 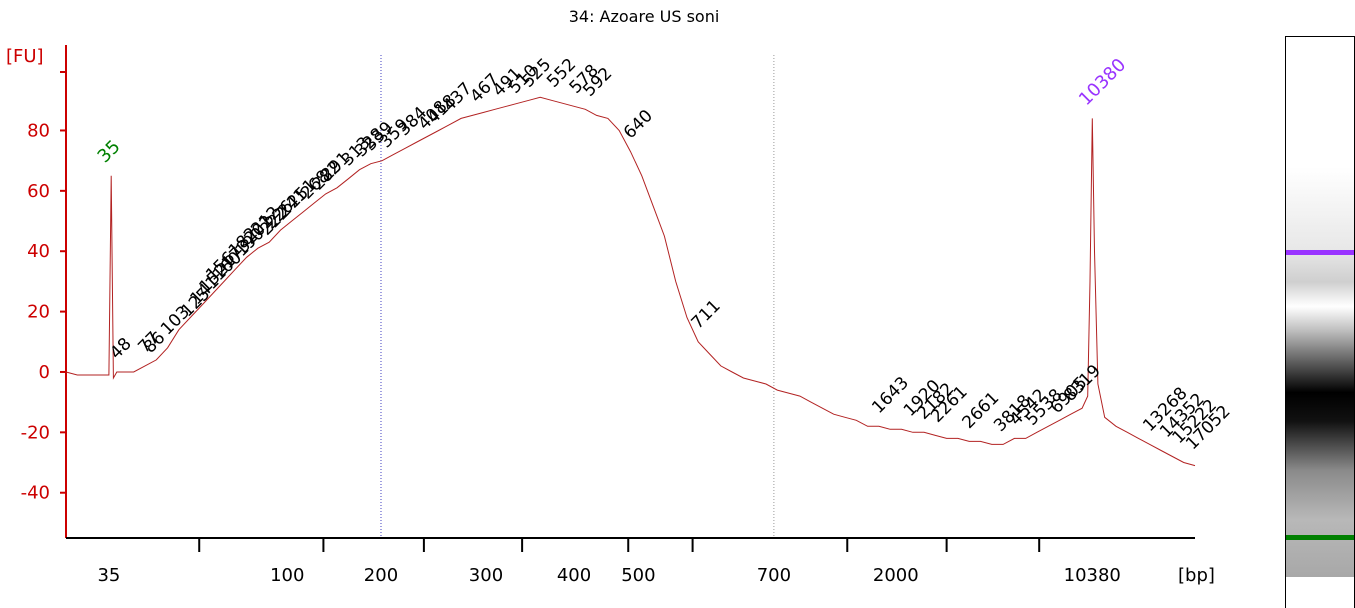 What do you see at coordinates (609, 562) in the screenshot?
I see `x-tick-labels: 35 100 200 300 400 500 700 2000 10380` at bounding box center [609, 562].